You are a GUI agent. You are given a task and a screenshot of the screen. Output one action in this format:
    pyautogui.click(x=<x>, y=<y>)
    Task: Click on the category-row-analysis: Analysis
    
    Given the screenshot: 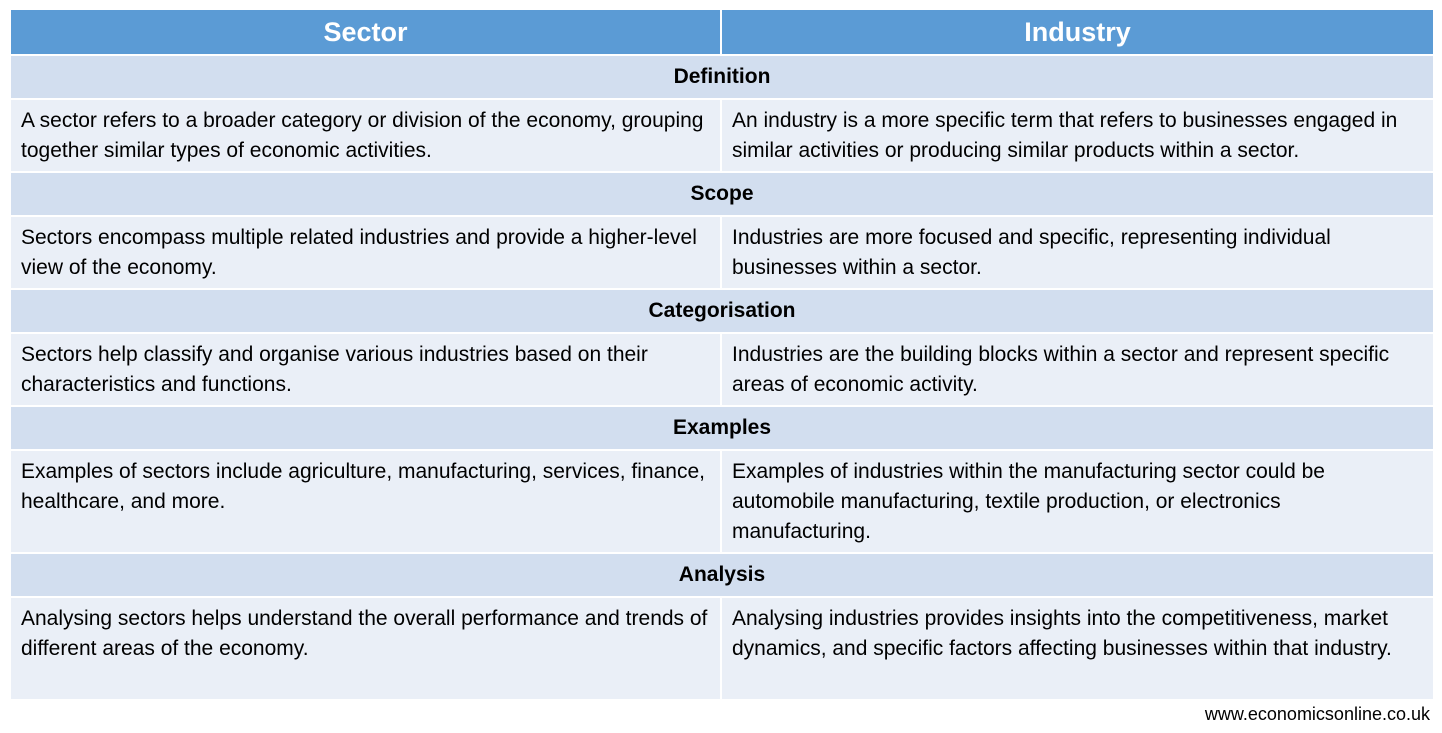 What is the action you would take?
    pyautogui.click(x=722, y=575)
    